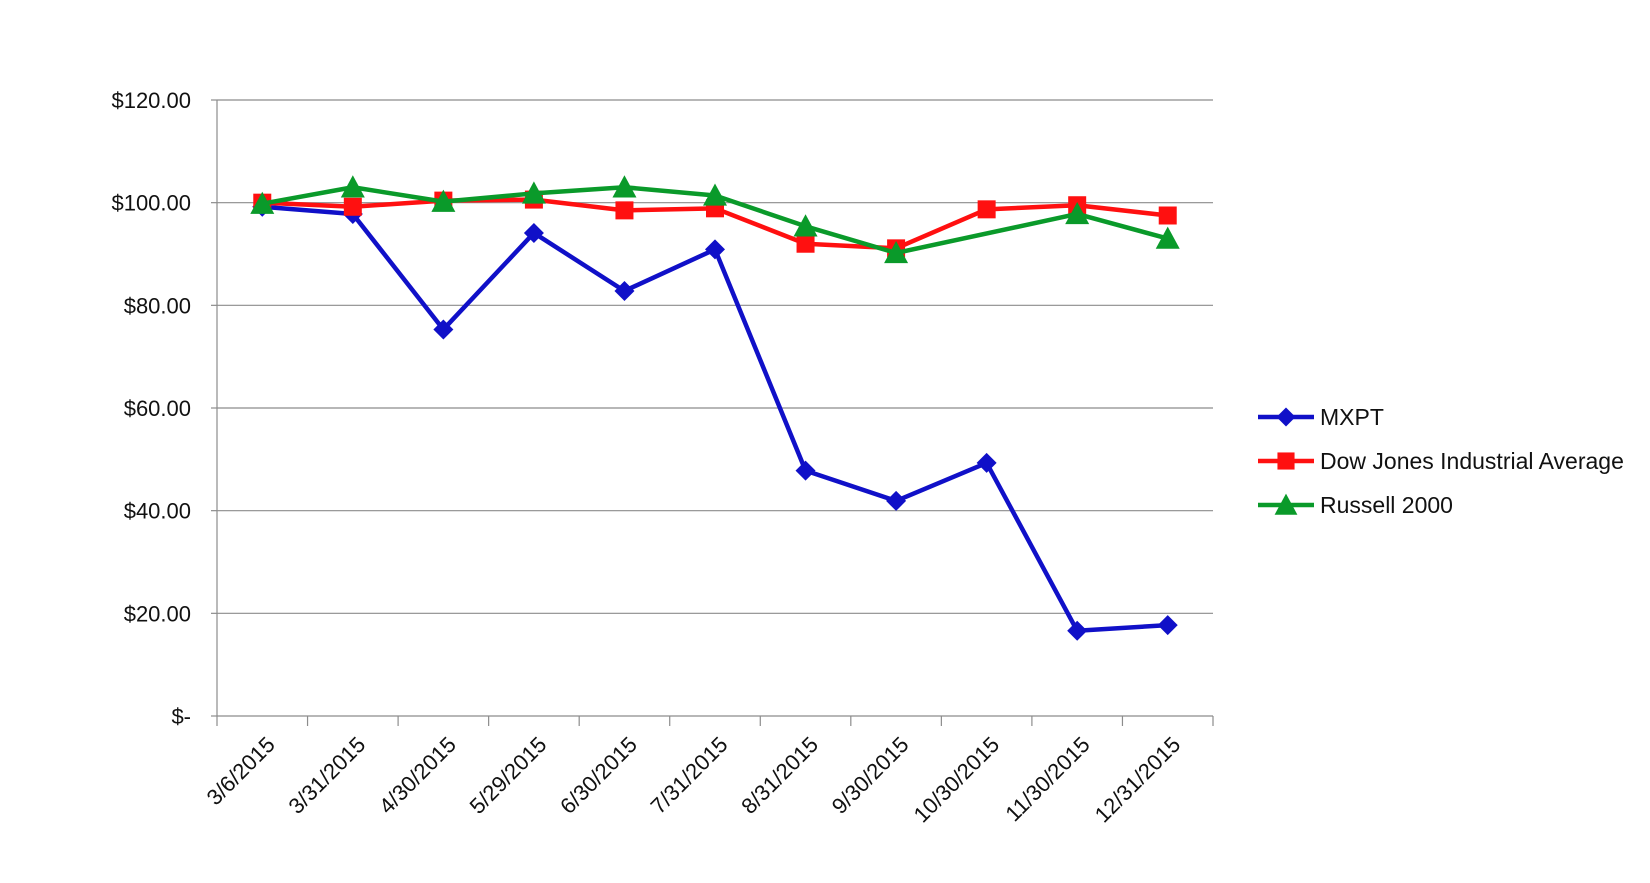  What do you see at coordinates (689, 775) in the screenshot?
I see `x-tick-label: 7/31/2015` at bounding box center [689, 775].